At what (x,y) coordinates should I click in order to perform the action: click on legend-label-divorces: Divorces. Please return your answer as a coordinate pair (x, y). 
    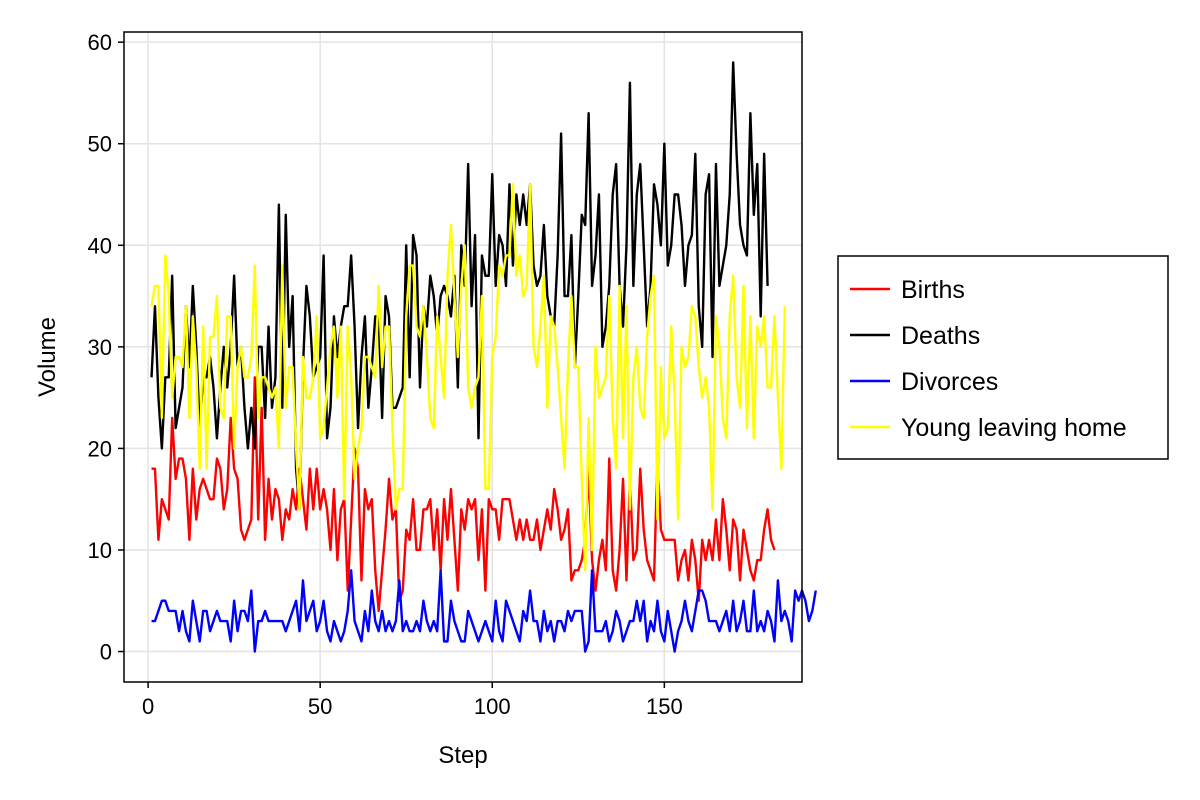
    Looking at the image, I should click on (949, 382).